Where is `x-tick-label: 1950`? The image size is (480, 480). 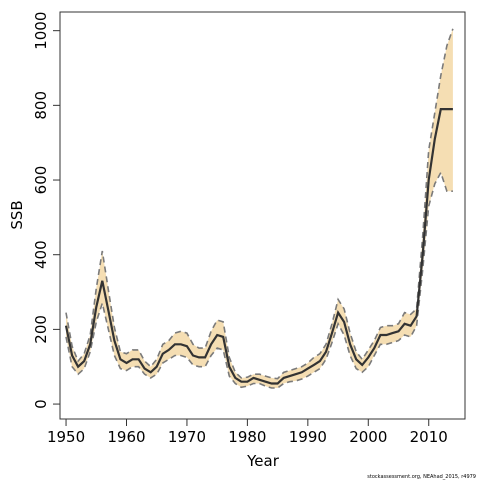
x-tick-label: 1950 is located at coordinates (66, 437).